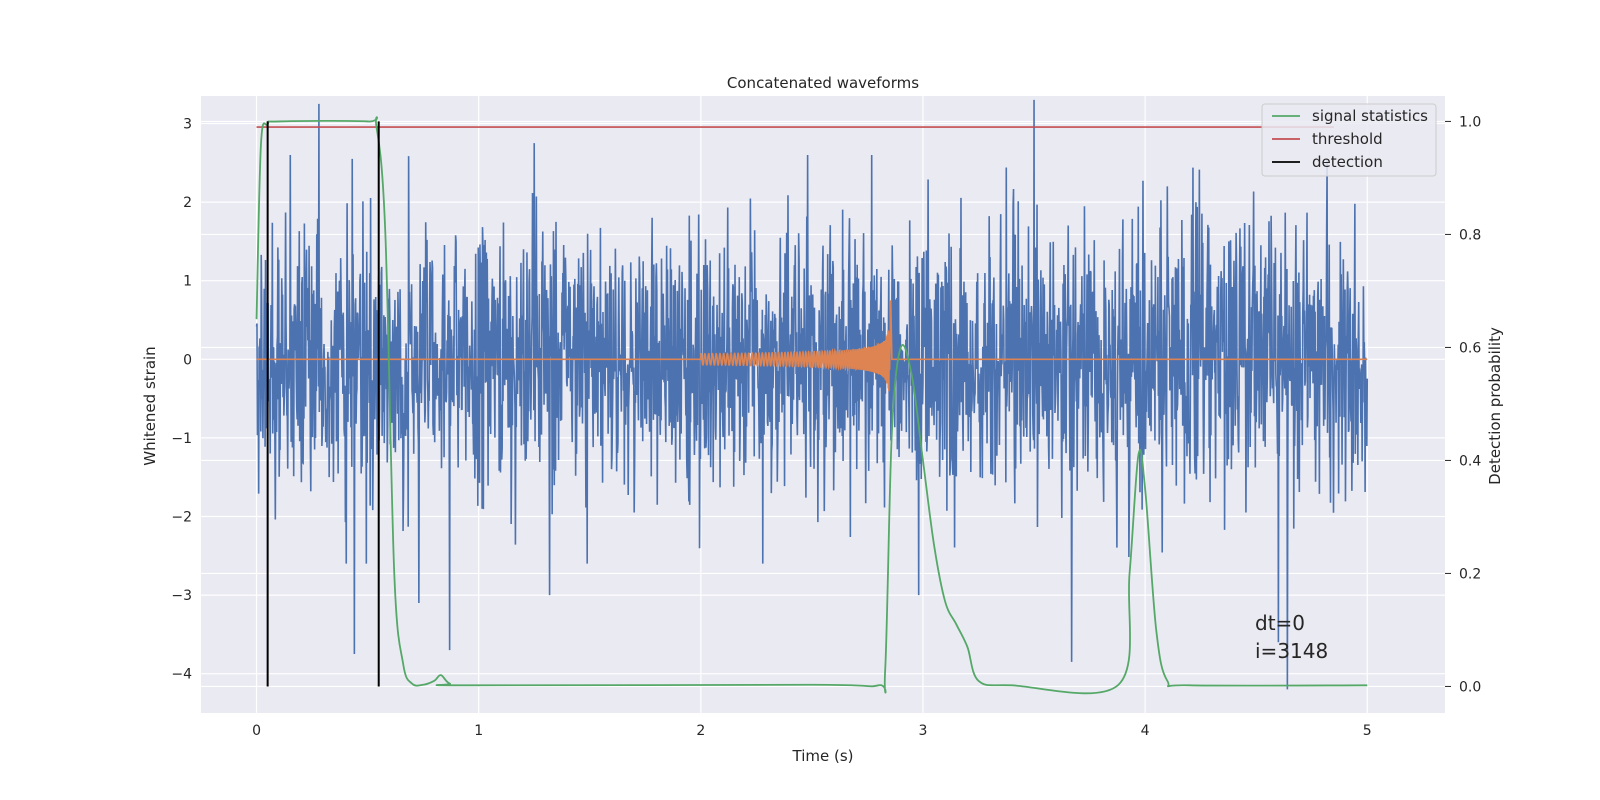  Describe the element at coordinates (181, 596) in the screenshot. I see `y-tick-label: −3` at that location.